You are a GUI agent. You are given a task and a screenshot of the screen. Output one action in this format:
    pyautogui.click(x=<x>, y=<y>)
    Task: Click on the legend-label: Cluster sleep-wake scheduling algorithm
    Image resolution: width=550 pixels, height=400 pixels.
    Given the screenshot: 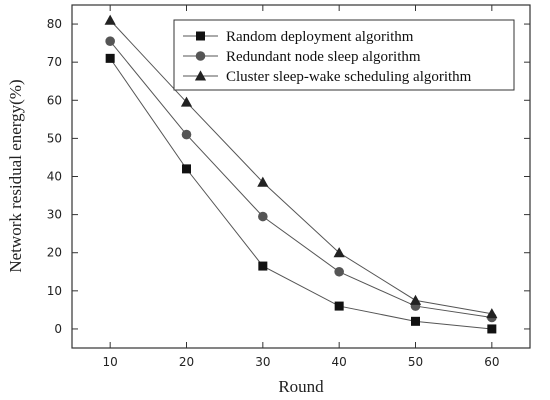 What is the action you would take?
    pyautogui.click(x=349, y=77)
    